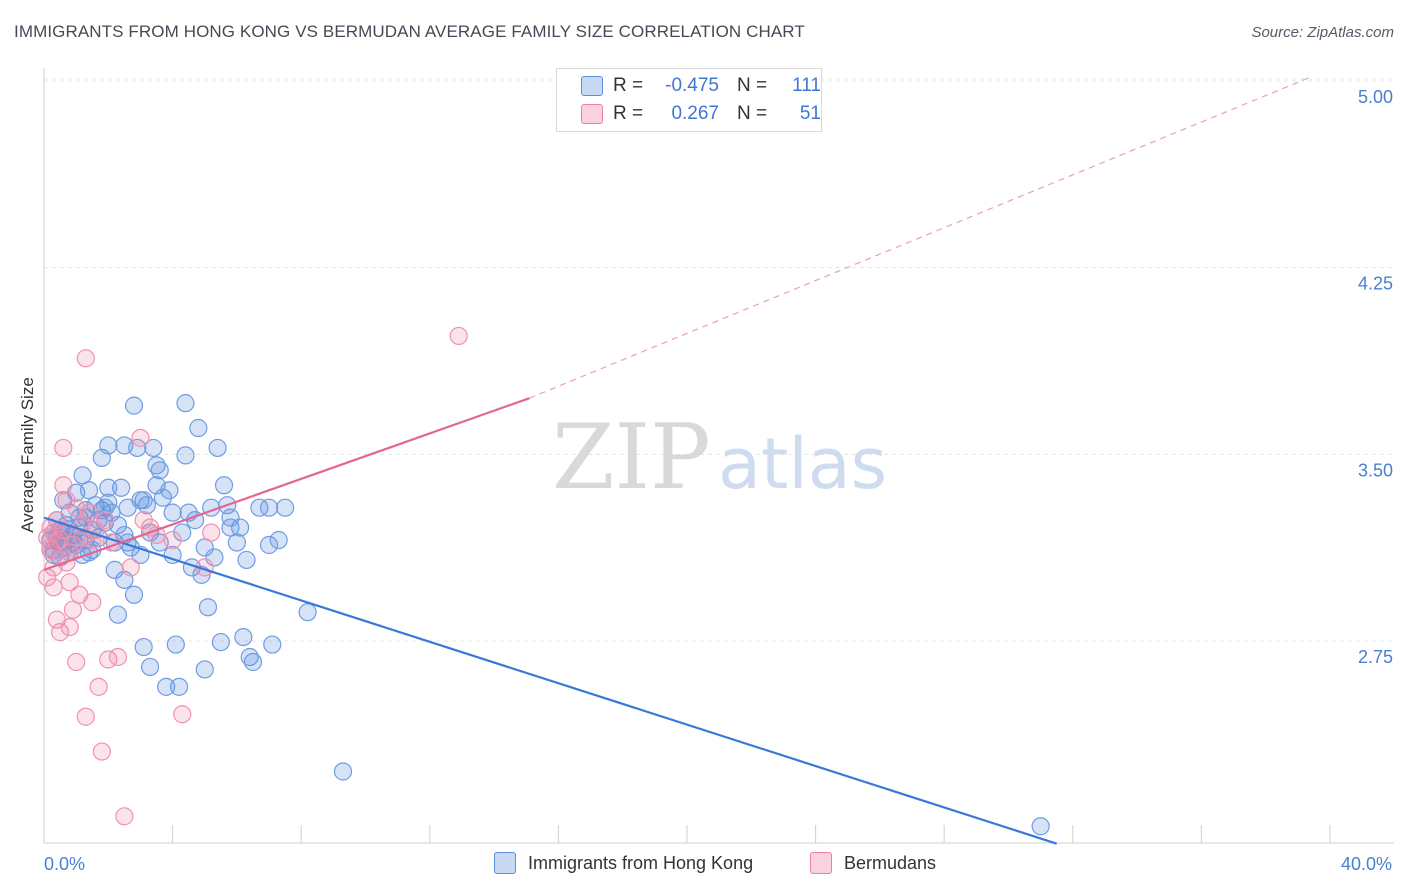  I want to click on trend-line-bermudans, so click(286, 484).